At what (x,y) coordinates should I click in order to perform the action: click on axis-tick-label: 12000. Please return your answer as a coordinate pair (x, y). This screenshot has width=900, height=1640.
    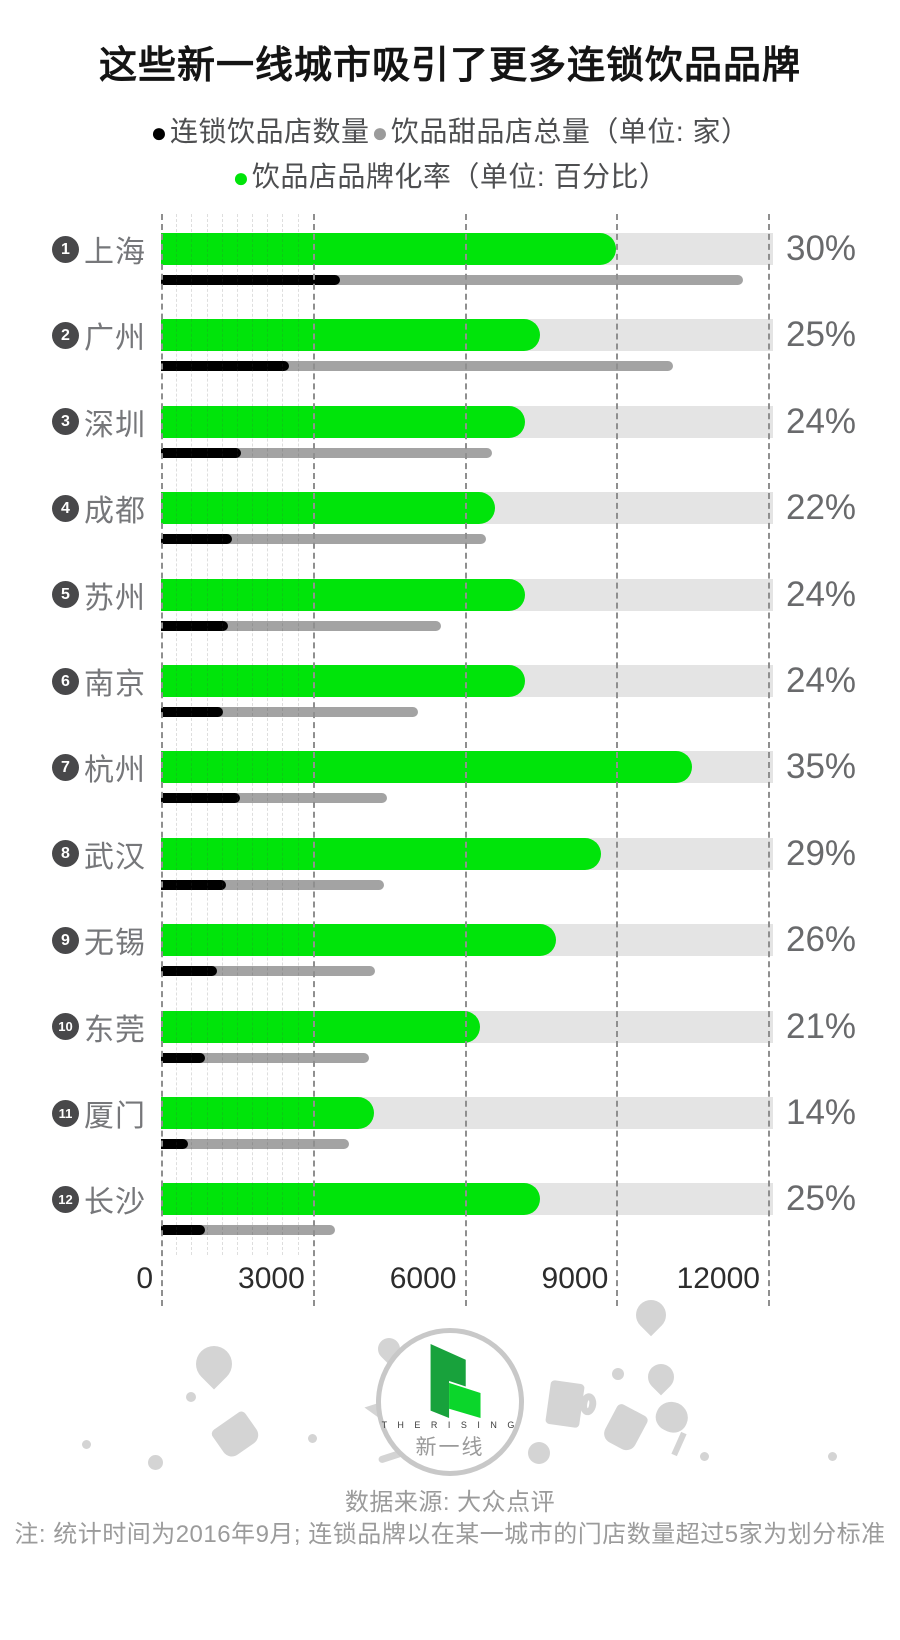
    Looking at the image, I should click on (718, 1278).